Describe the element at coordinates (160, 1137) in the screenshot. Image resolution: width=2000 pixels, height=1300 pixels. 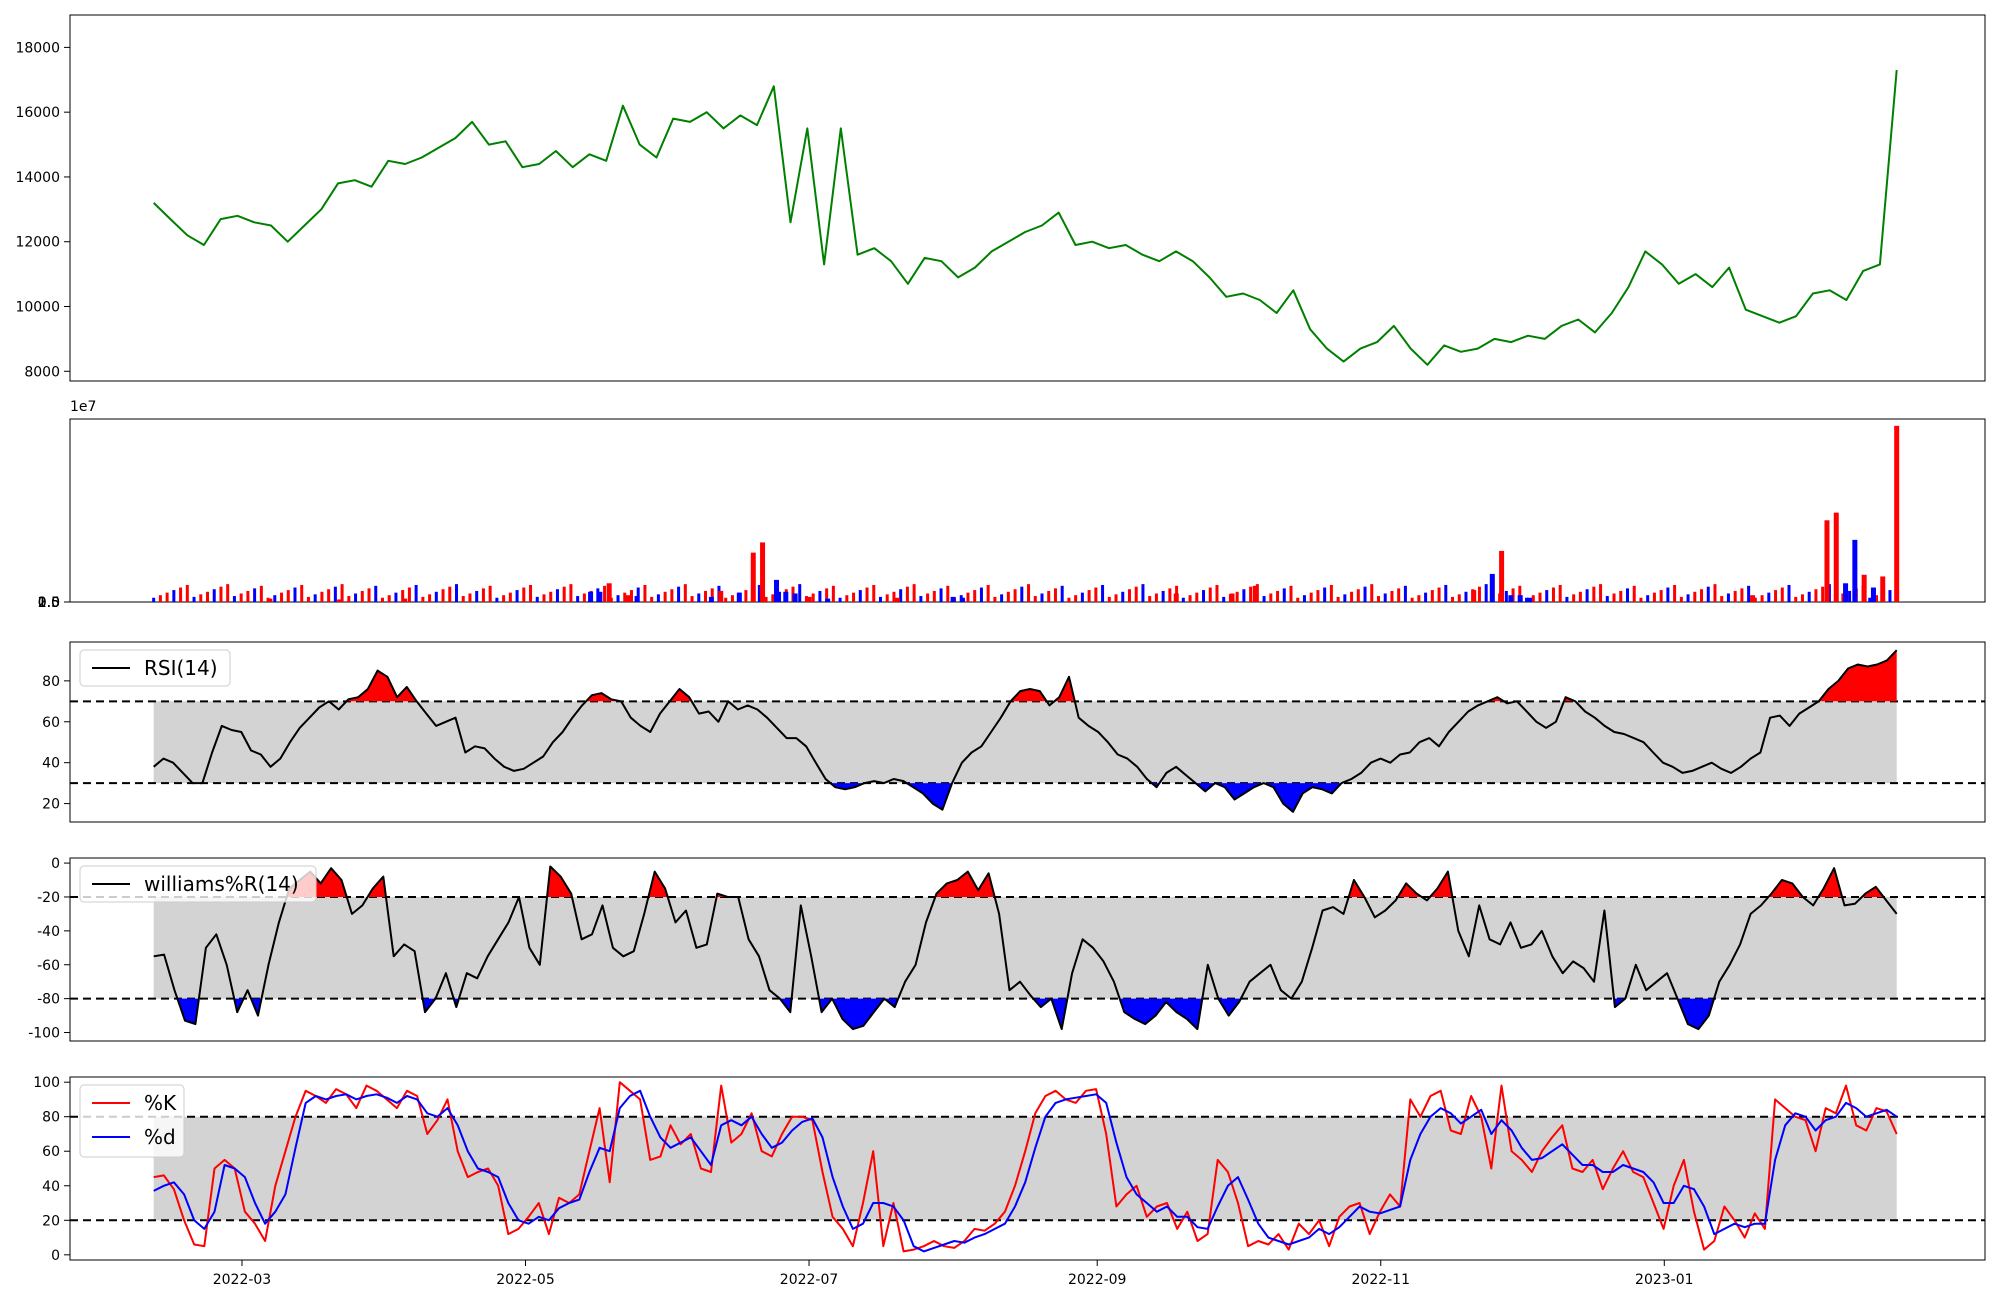
I see `legend-label: %d` at that location.